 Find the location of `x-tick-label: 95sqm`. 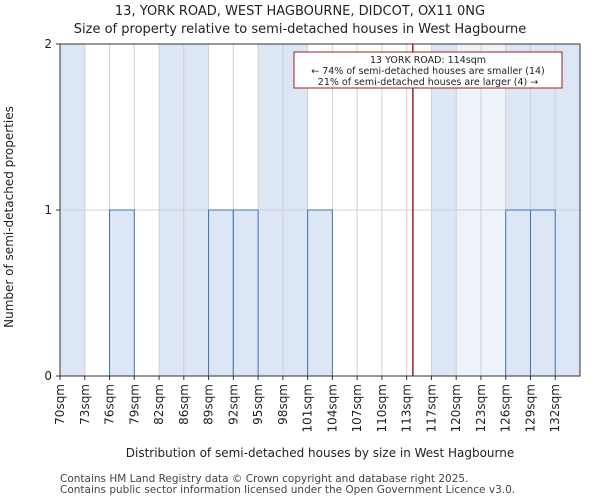

x-tick-label: 95sqm is located at coordinates (258, 404).